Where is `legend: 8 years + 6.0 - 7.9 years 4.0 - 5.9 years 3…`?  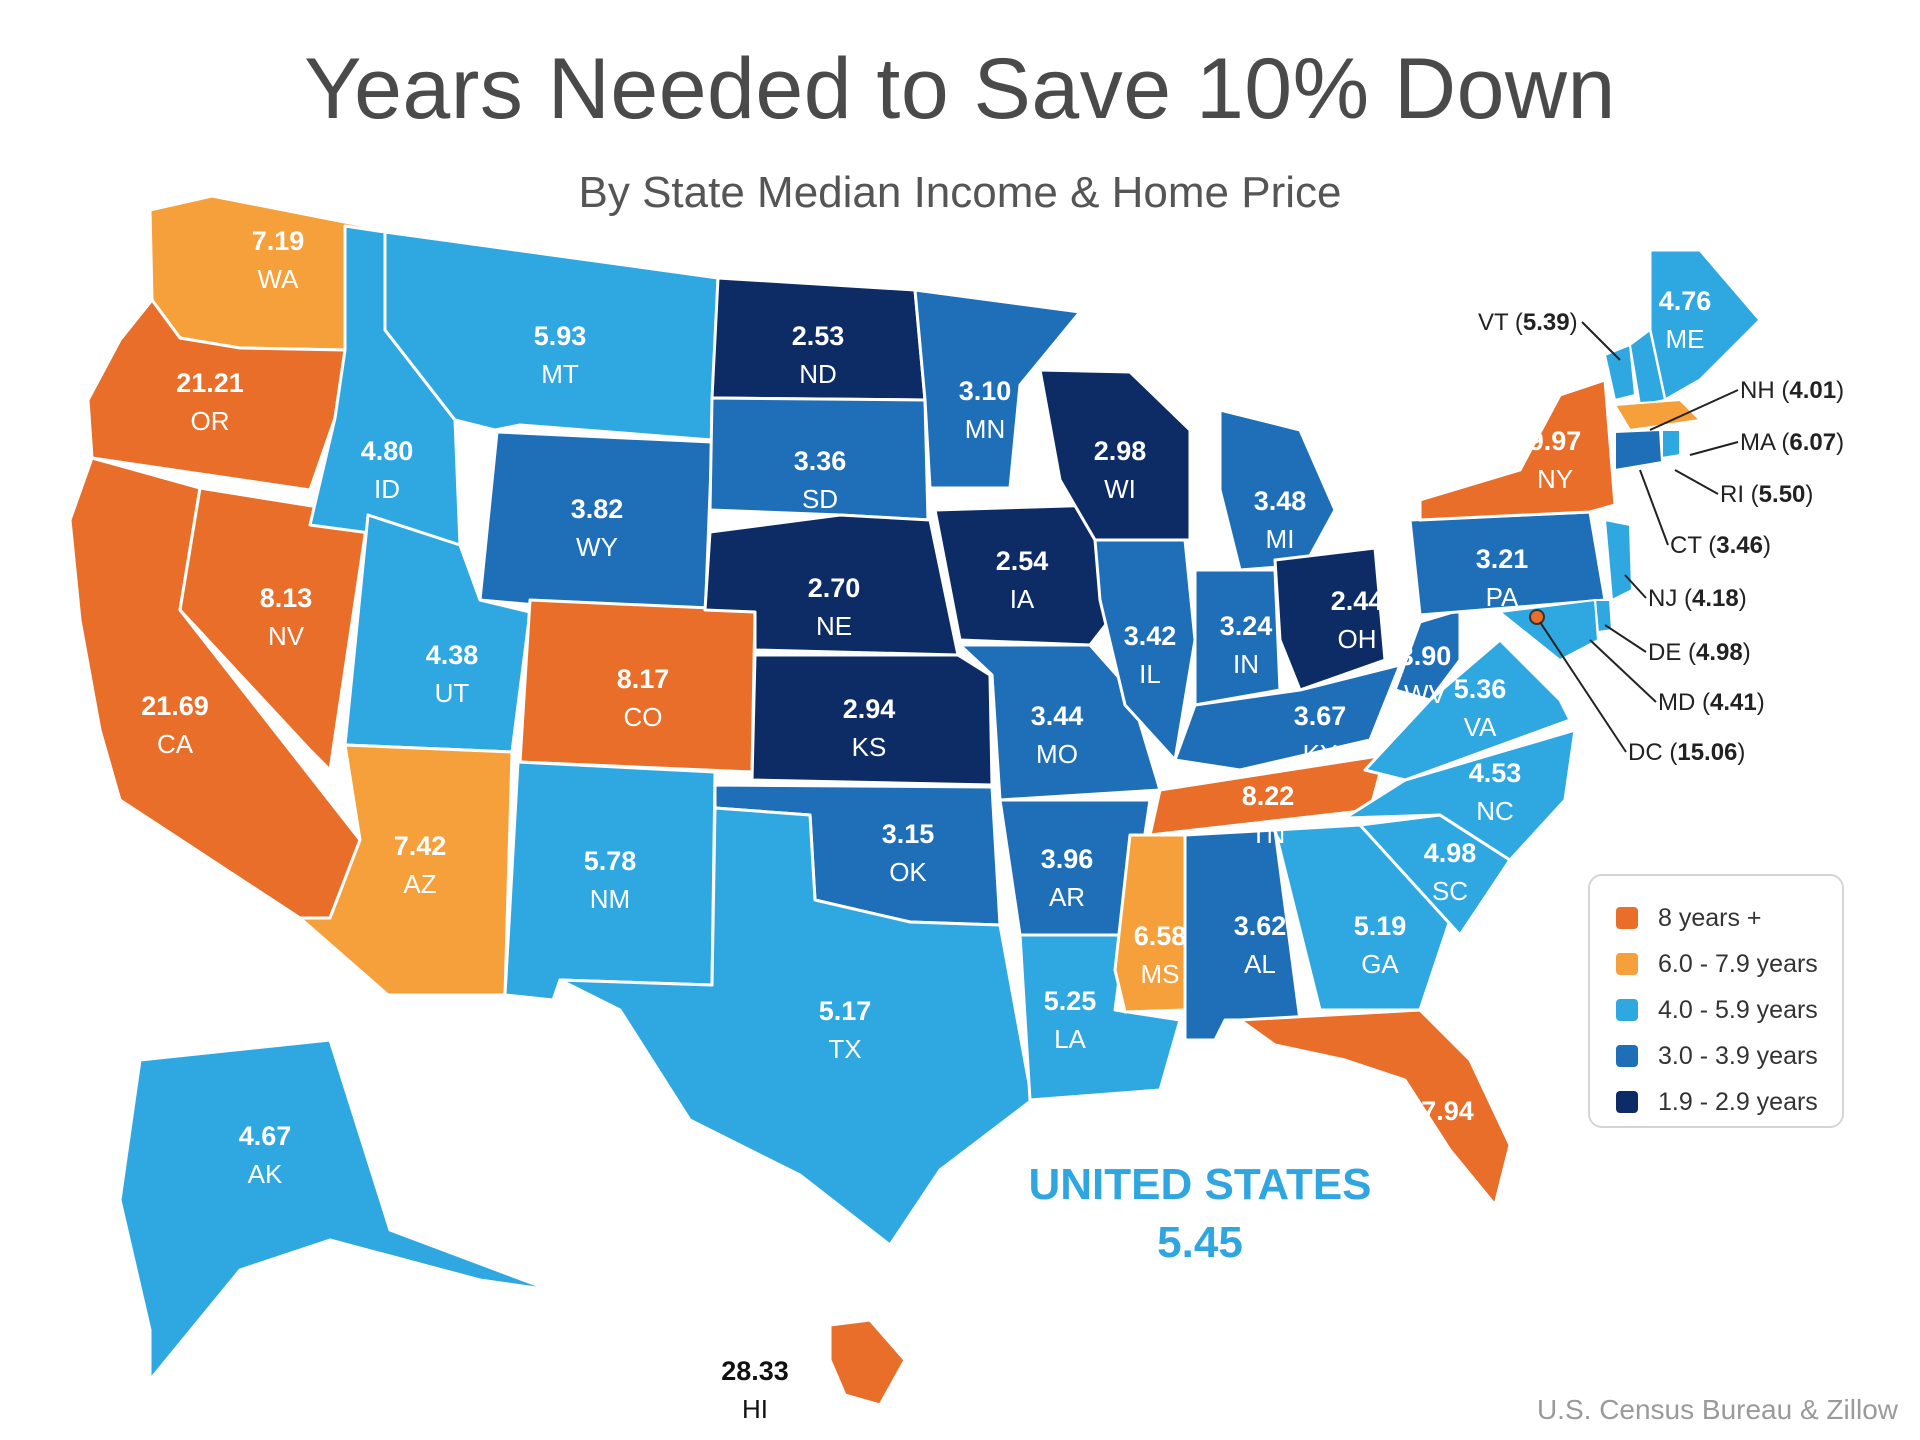 legend: 8 years + 6.0 - 7.9 years 4.0 - 5.9 years 3… is located at coordinates (1716, 1001).